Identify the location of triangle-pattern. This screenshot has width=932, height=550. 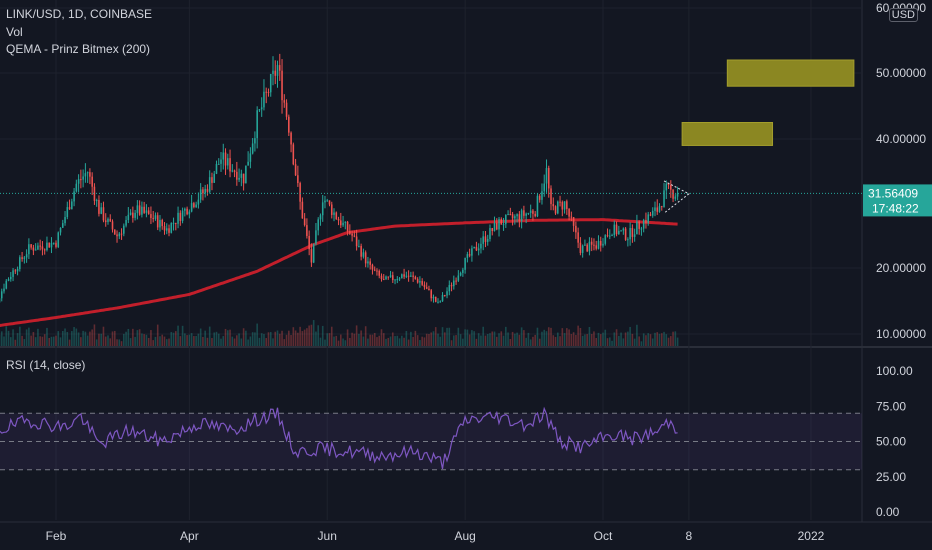
(676, 197).